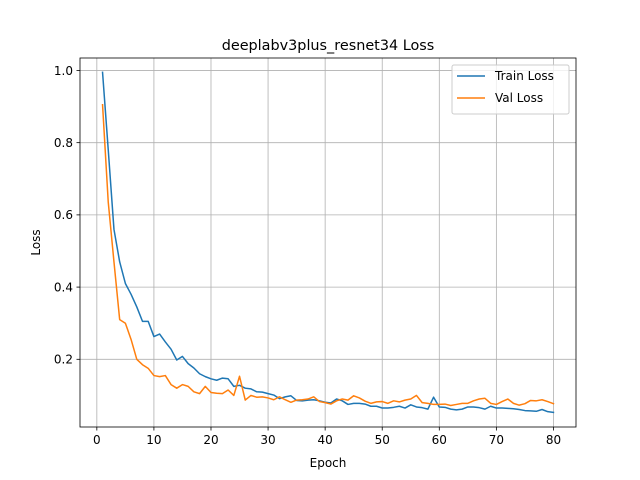  Describe the element at coordinates (153, 440) in the screenshot. I see `x-tick-label: 10` at that location.